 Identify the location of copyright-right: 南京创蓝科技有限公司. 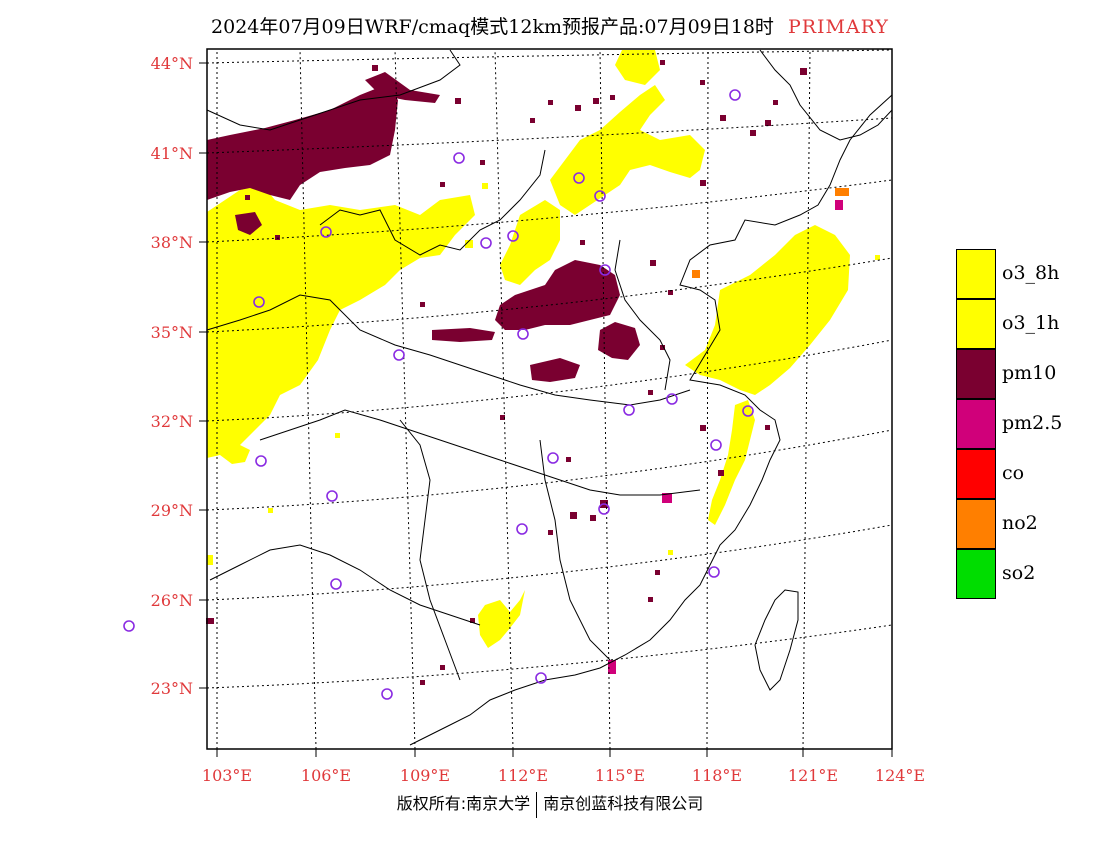
(623, 803).